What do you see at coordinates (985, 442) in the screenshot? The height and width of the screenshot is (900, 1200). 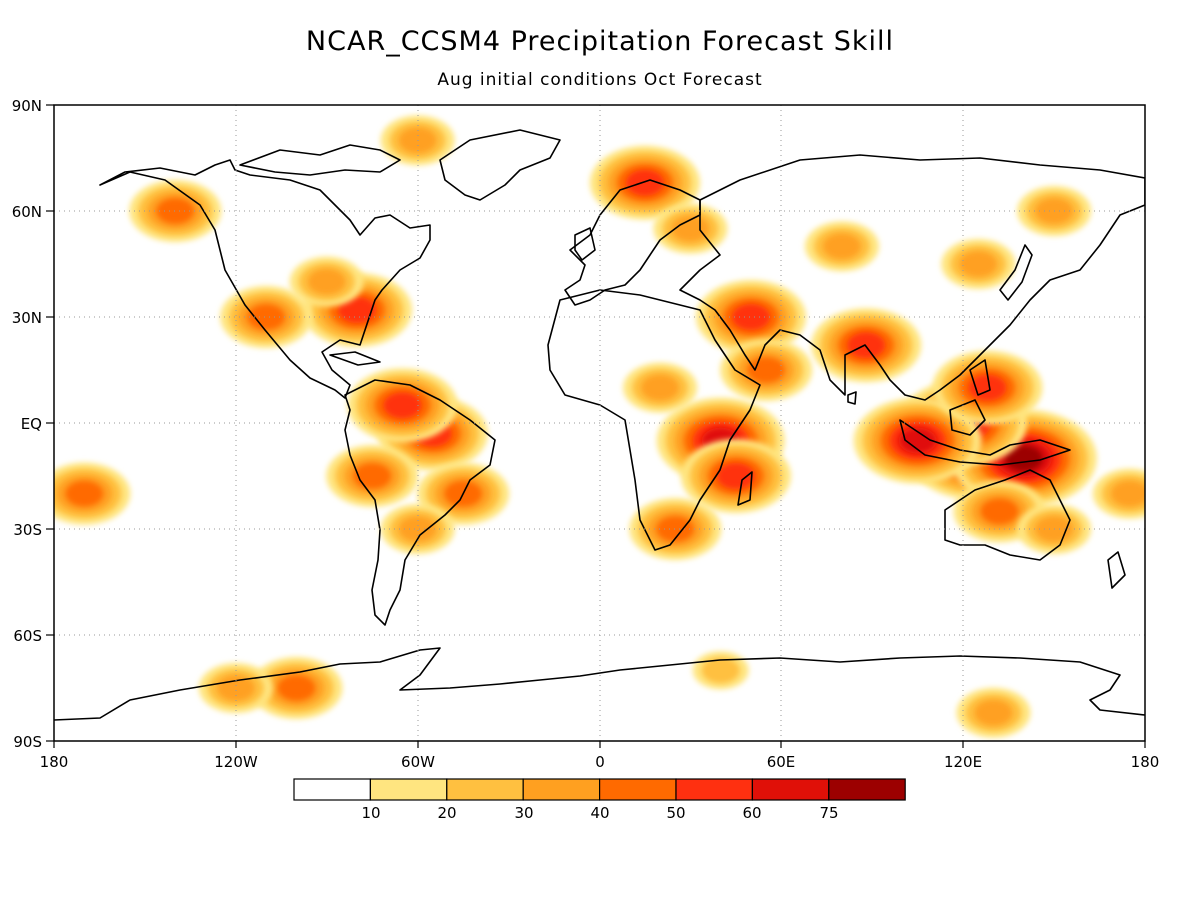 I see `coastline-indonesia` at bounding box center [985, 442].